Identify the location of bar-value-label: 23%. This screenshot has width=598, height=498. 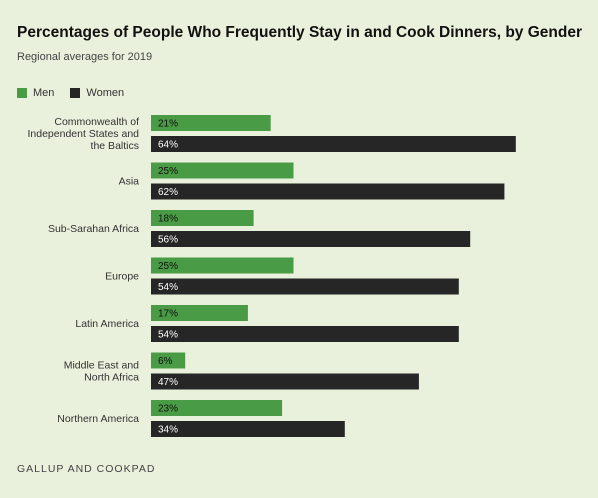
(168, 409).